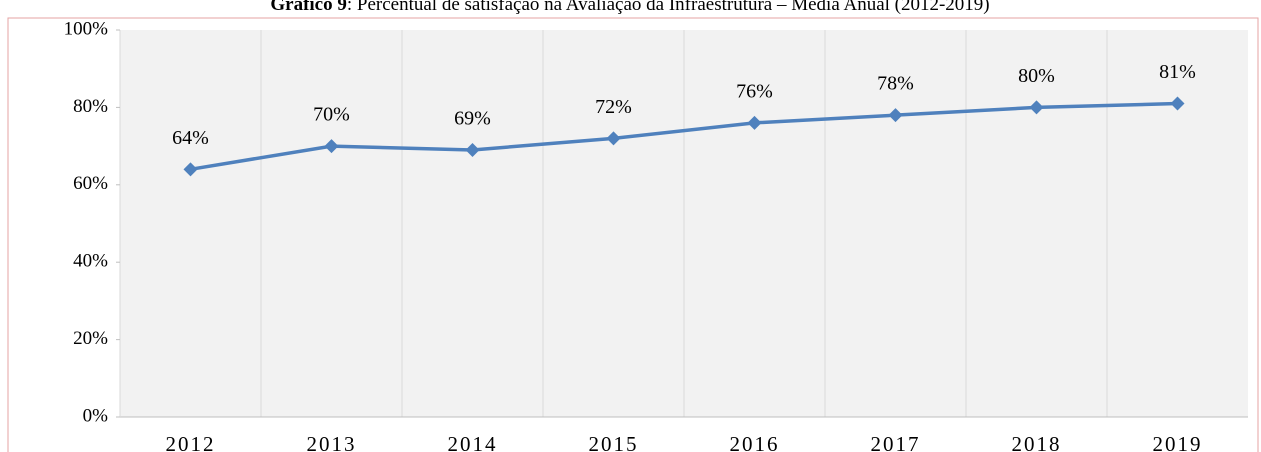  What do you see at coordinates (684, 136) in the screenshot?
I see `series-line` at bounding box center [684, 136].